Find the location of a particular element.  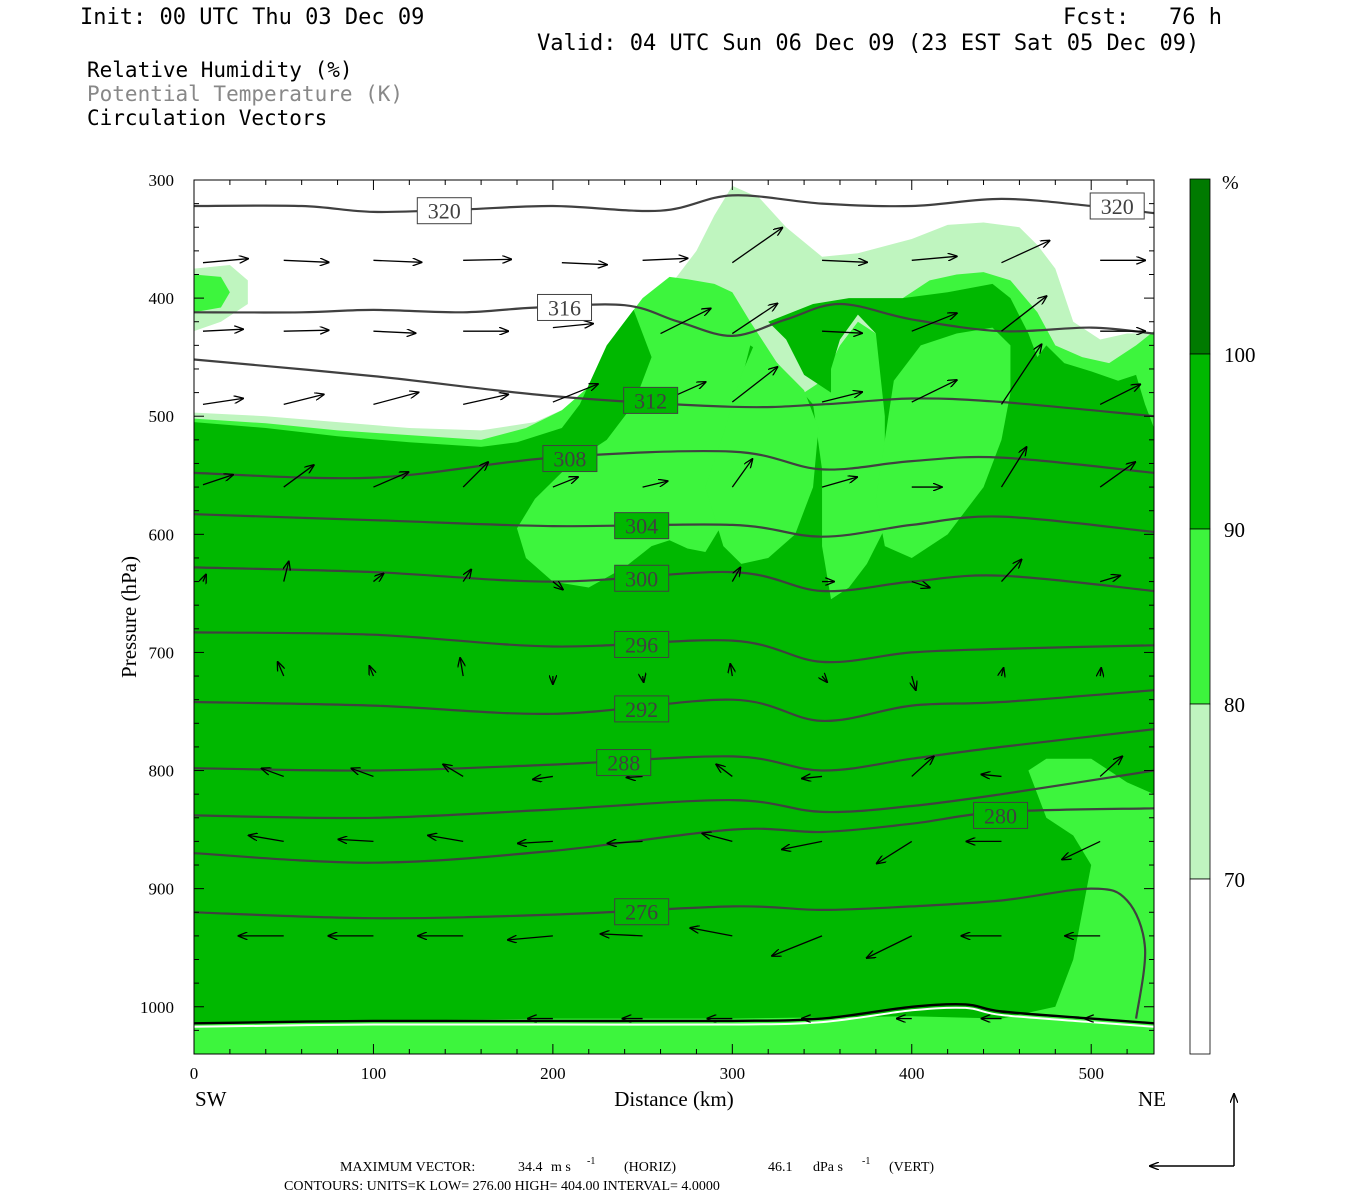

y-tick-label: 400 is located at coordinates (162, 298).